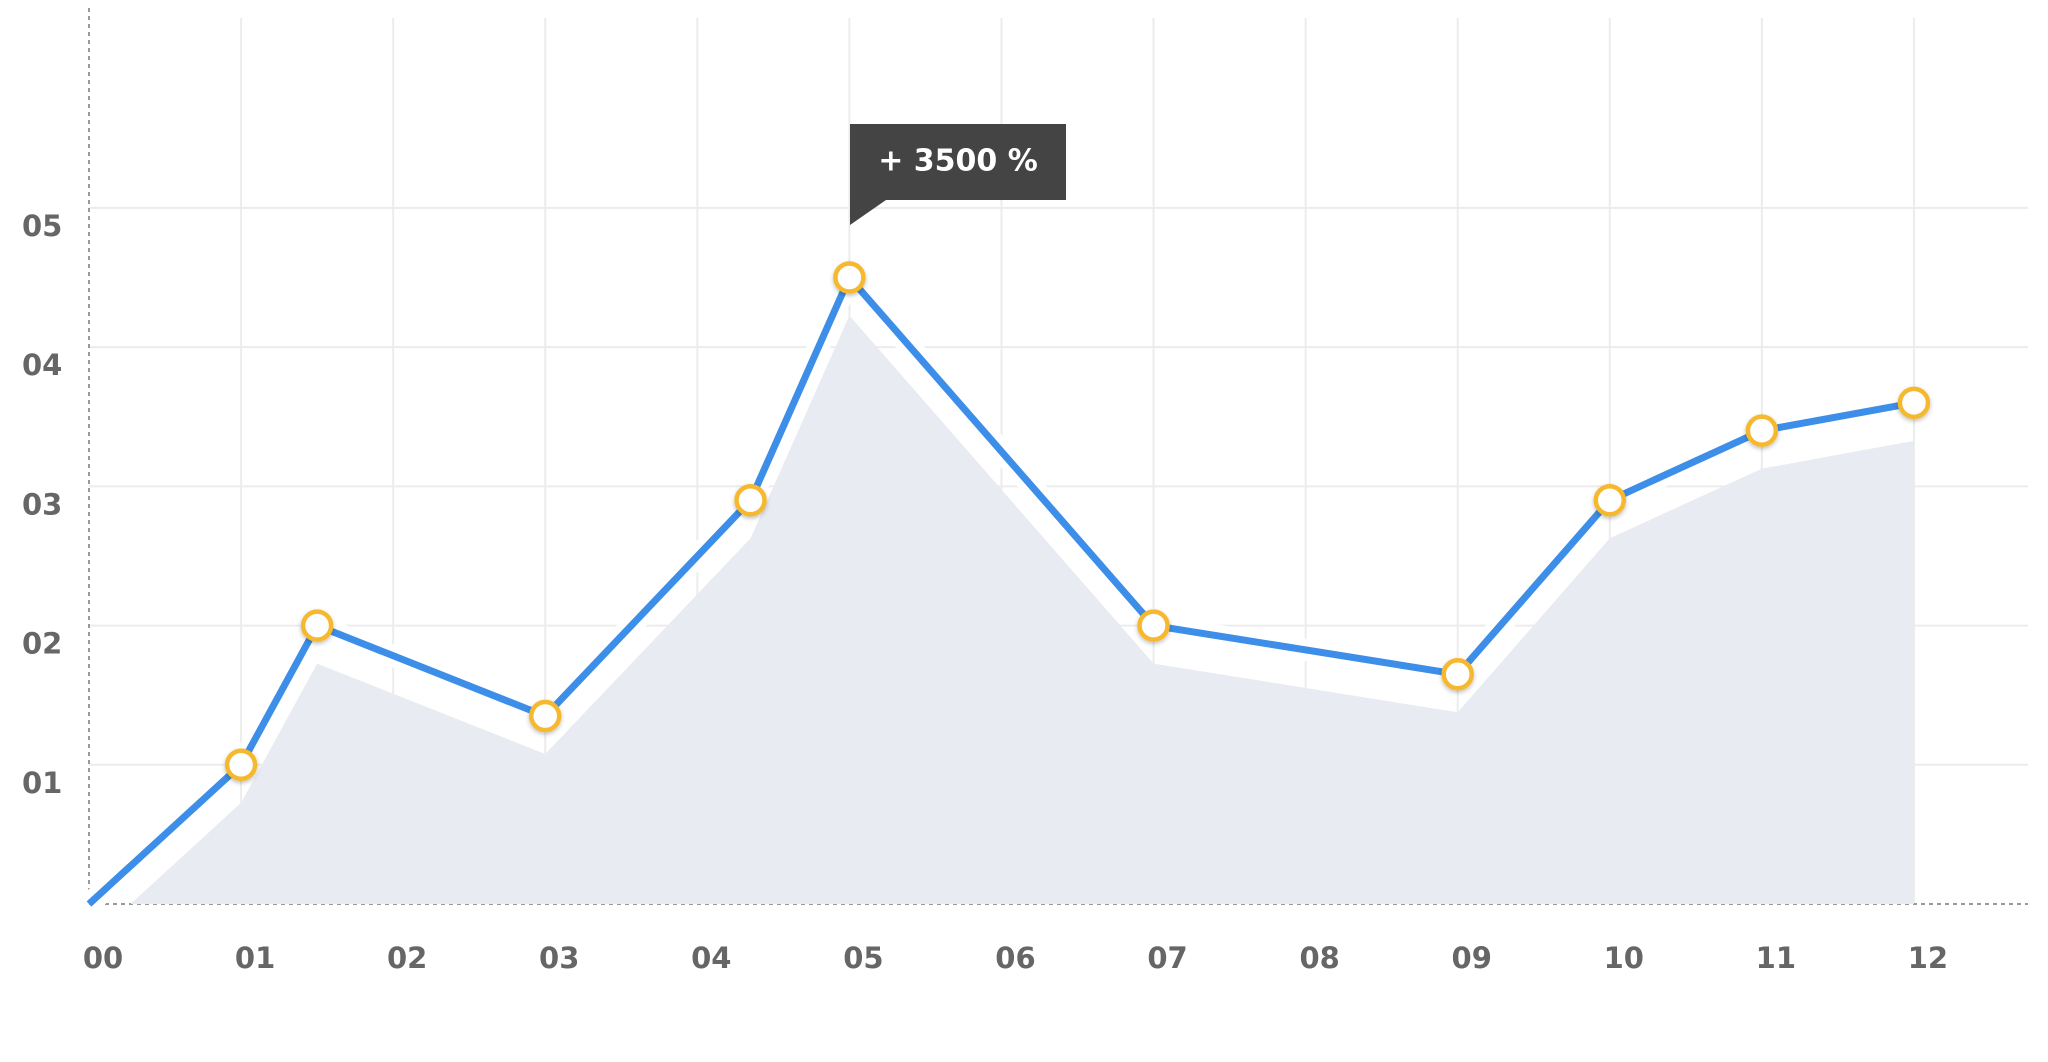 This screenshot has width=2048, height=1062. Describe the element at coordinates (42, 644) in the screenshot. I see `y-tick-label: 02` at that location.